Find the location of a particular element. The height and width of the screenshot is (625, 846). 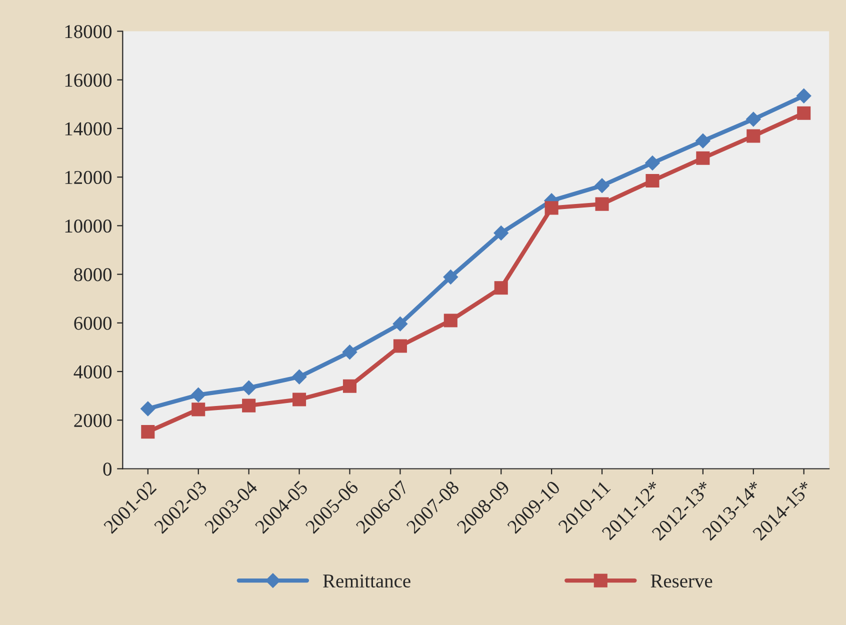

y-tick-label: 12000 is located at coordinates (88, 177).